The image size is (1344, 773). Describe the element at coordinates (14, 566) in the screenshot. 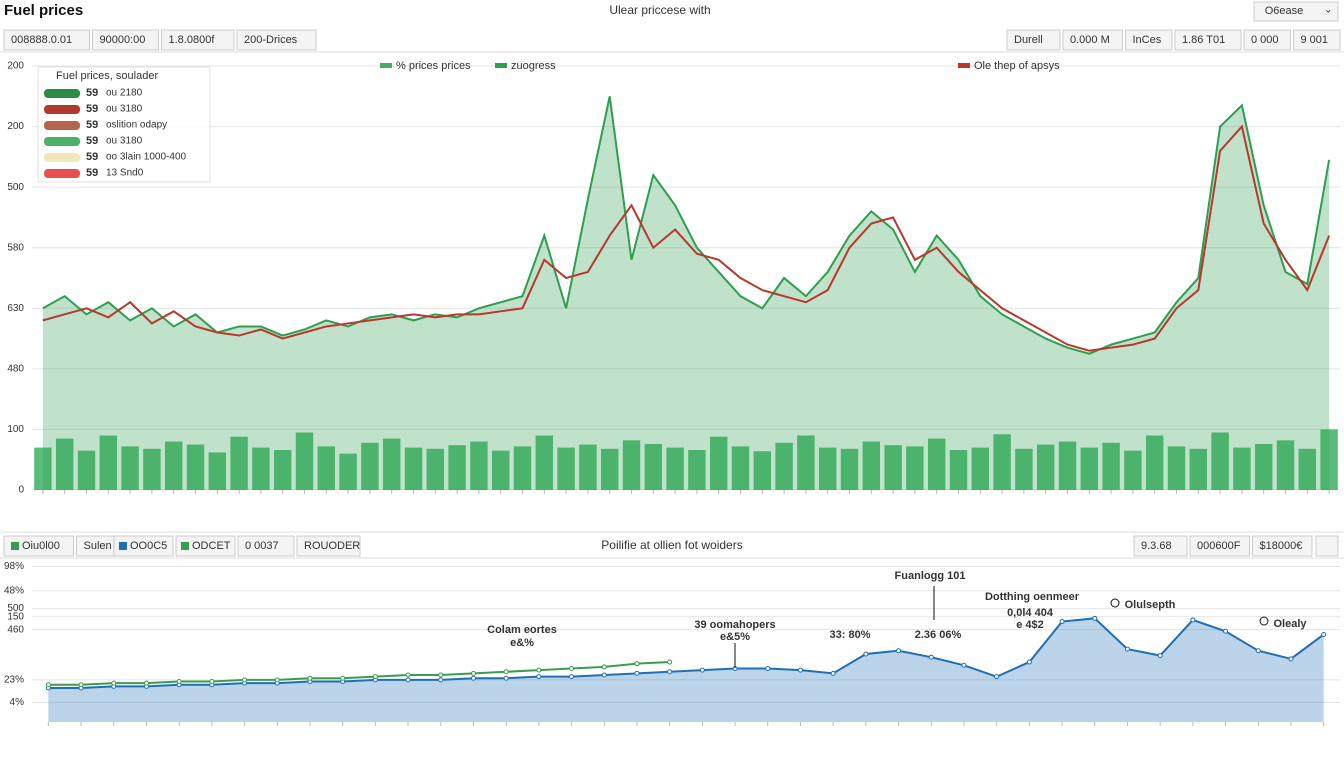

I see `y-tick-label: 98%` at that location.